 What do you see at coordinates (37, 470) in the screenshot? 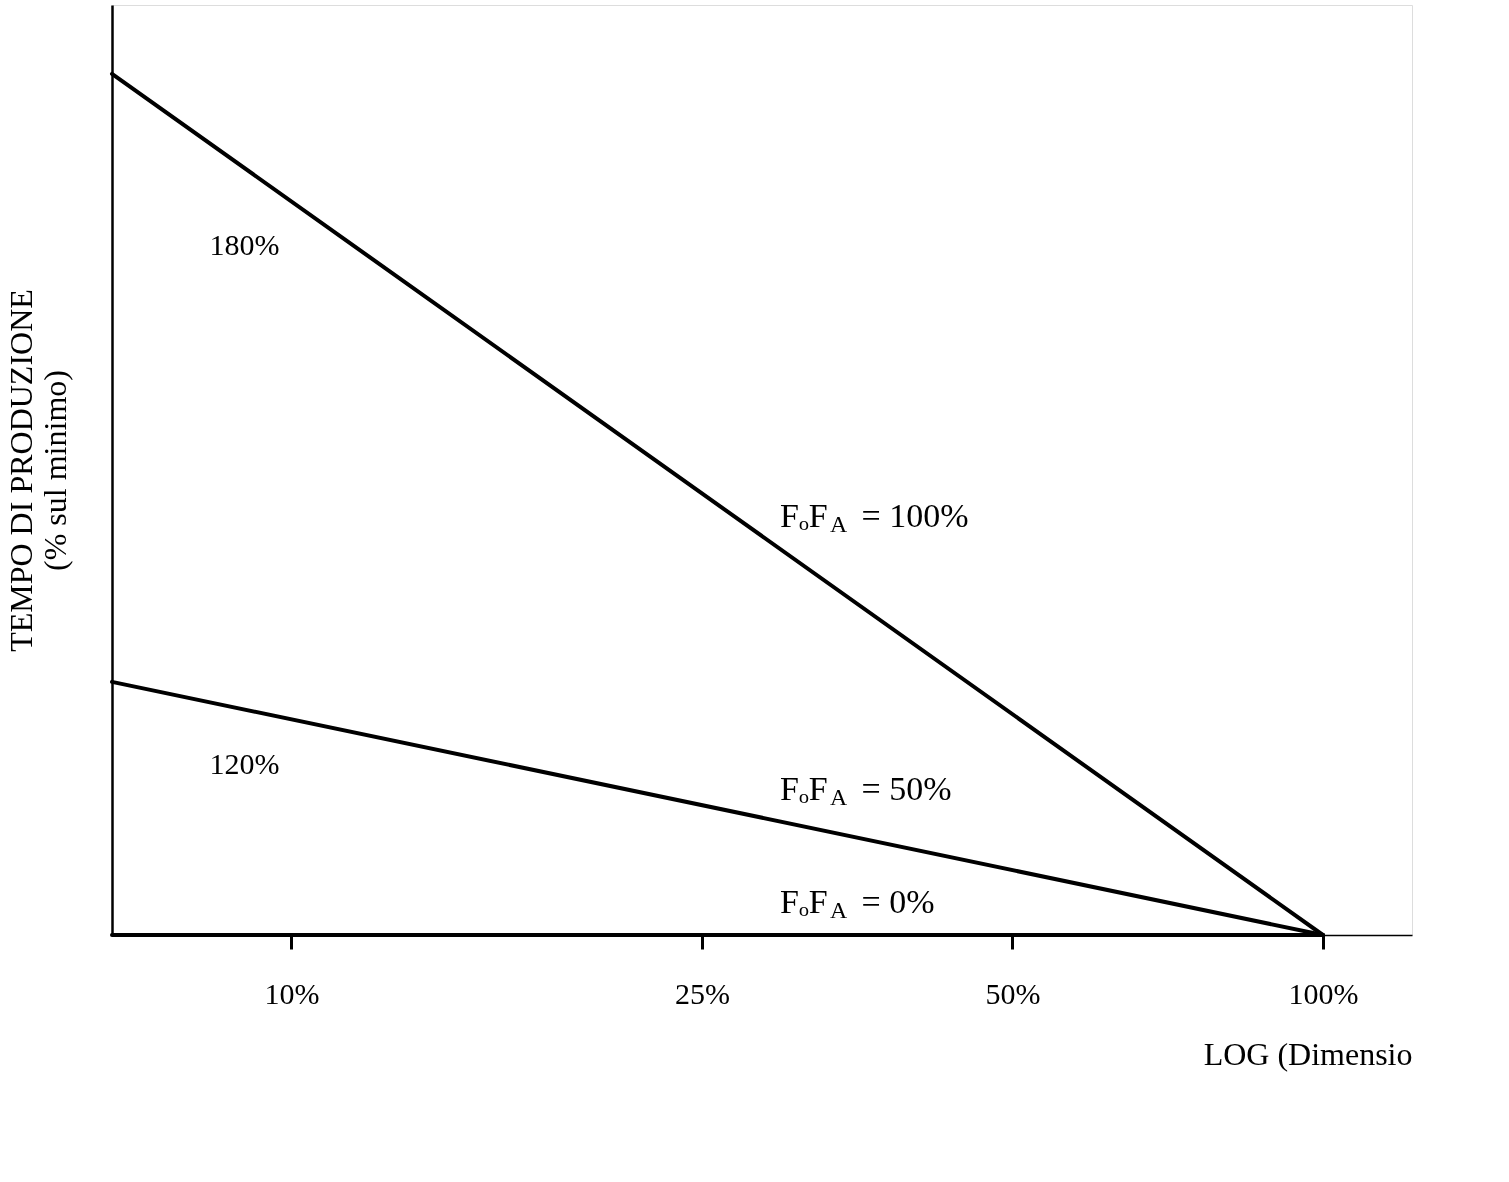
I see `y-axis-title: TEMPO DI PRODUZIONE (% sul minimo)` at bounding box center [37, 470].